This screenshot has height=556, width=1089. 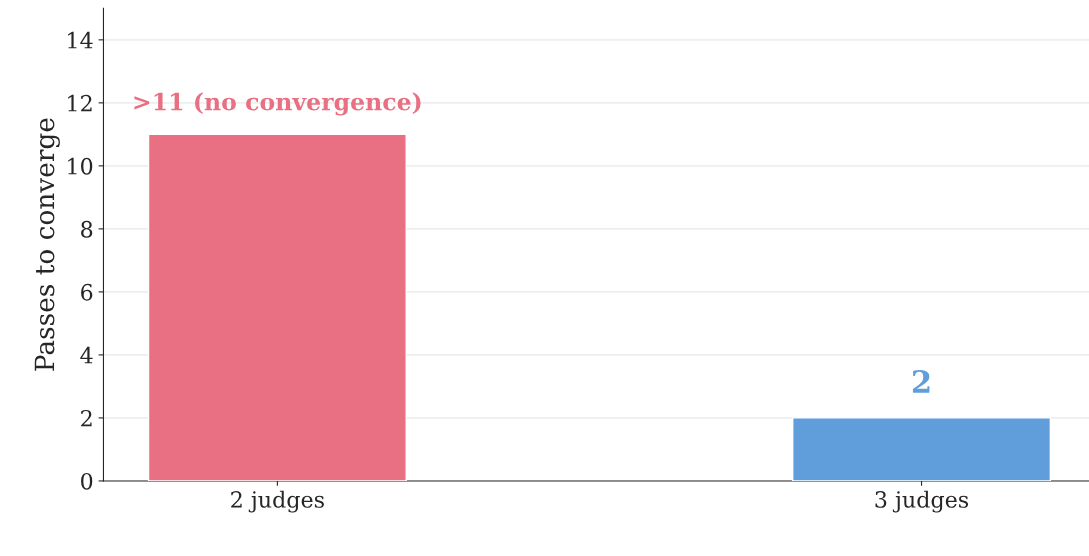 I want to click on x-tick-label: 2 judges, so click(x=277, y=501).